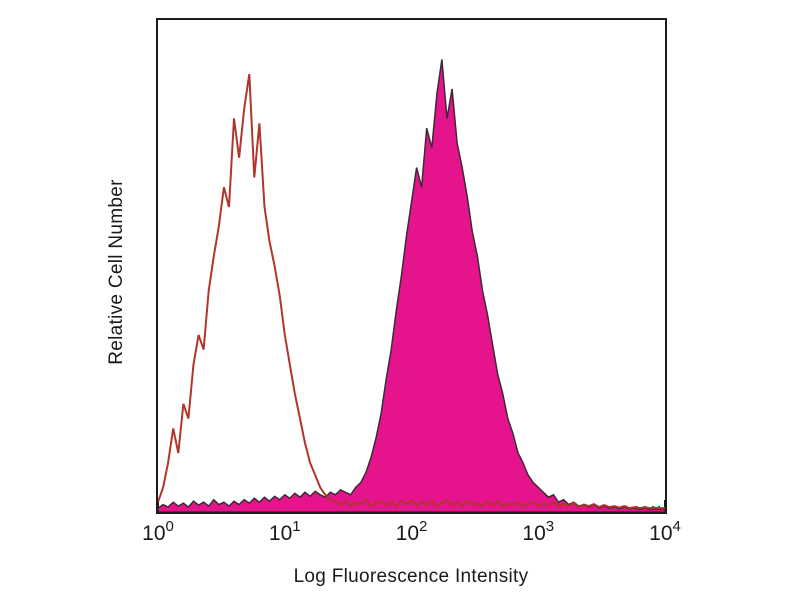 The width and height of the screenshot is (800, 600). Describe the element at coordinates (550, 526) in the screenshot. I see `x-tick-exponent: 3` at that location.